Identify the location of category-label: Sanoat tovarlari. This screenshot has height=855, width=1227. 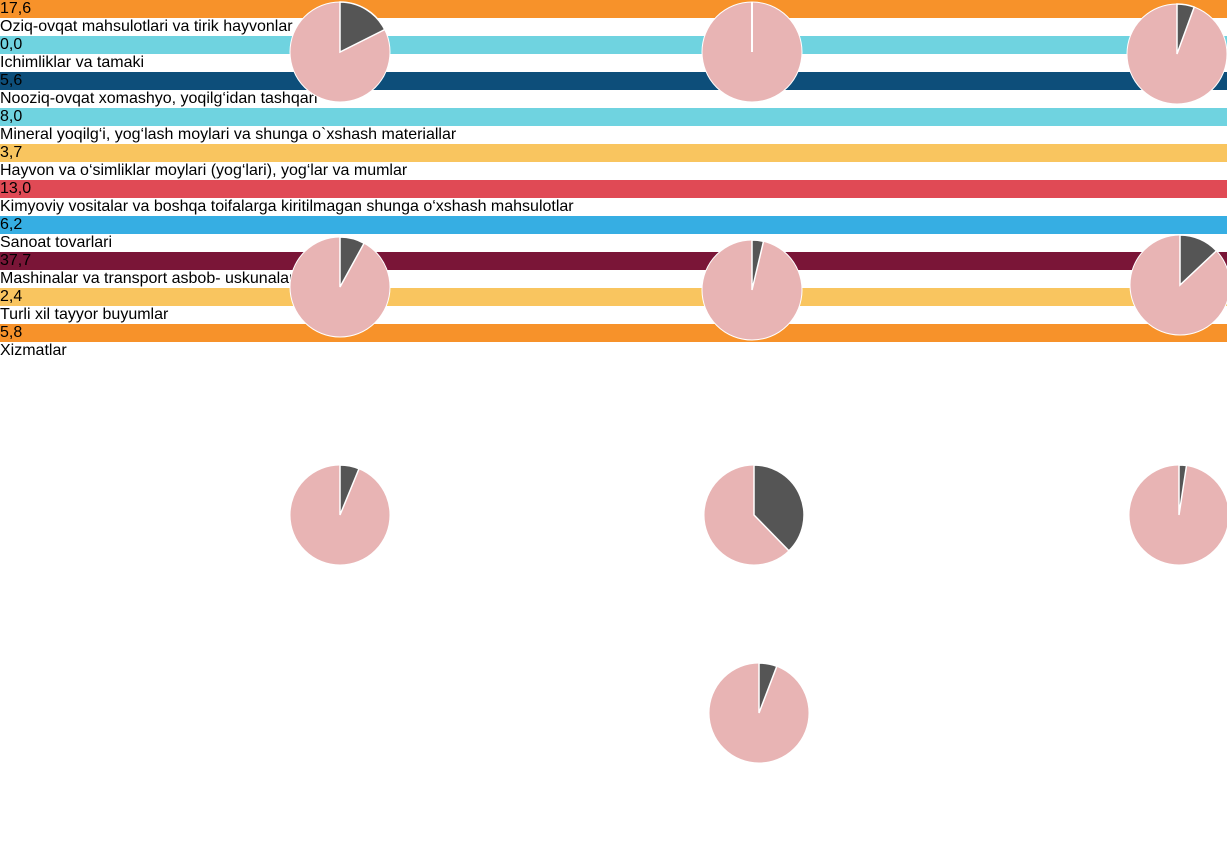
(56, 242).